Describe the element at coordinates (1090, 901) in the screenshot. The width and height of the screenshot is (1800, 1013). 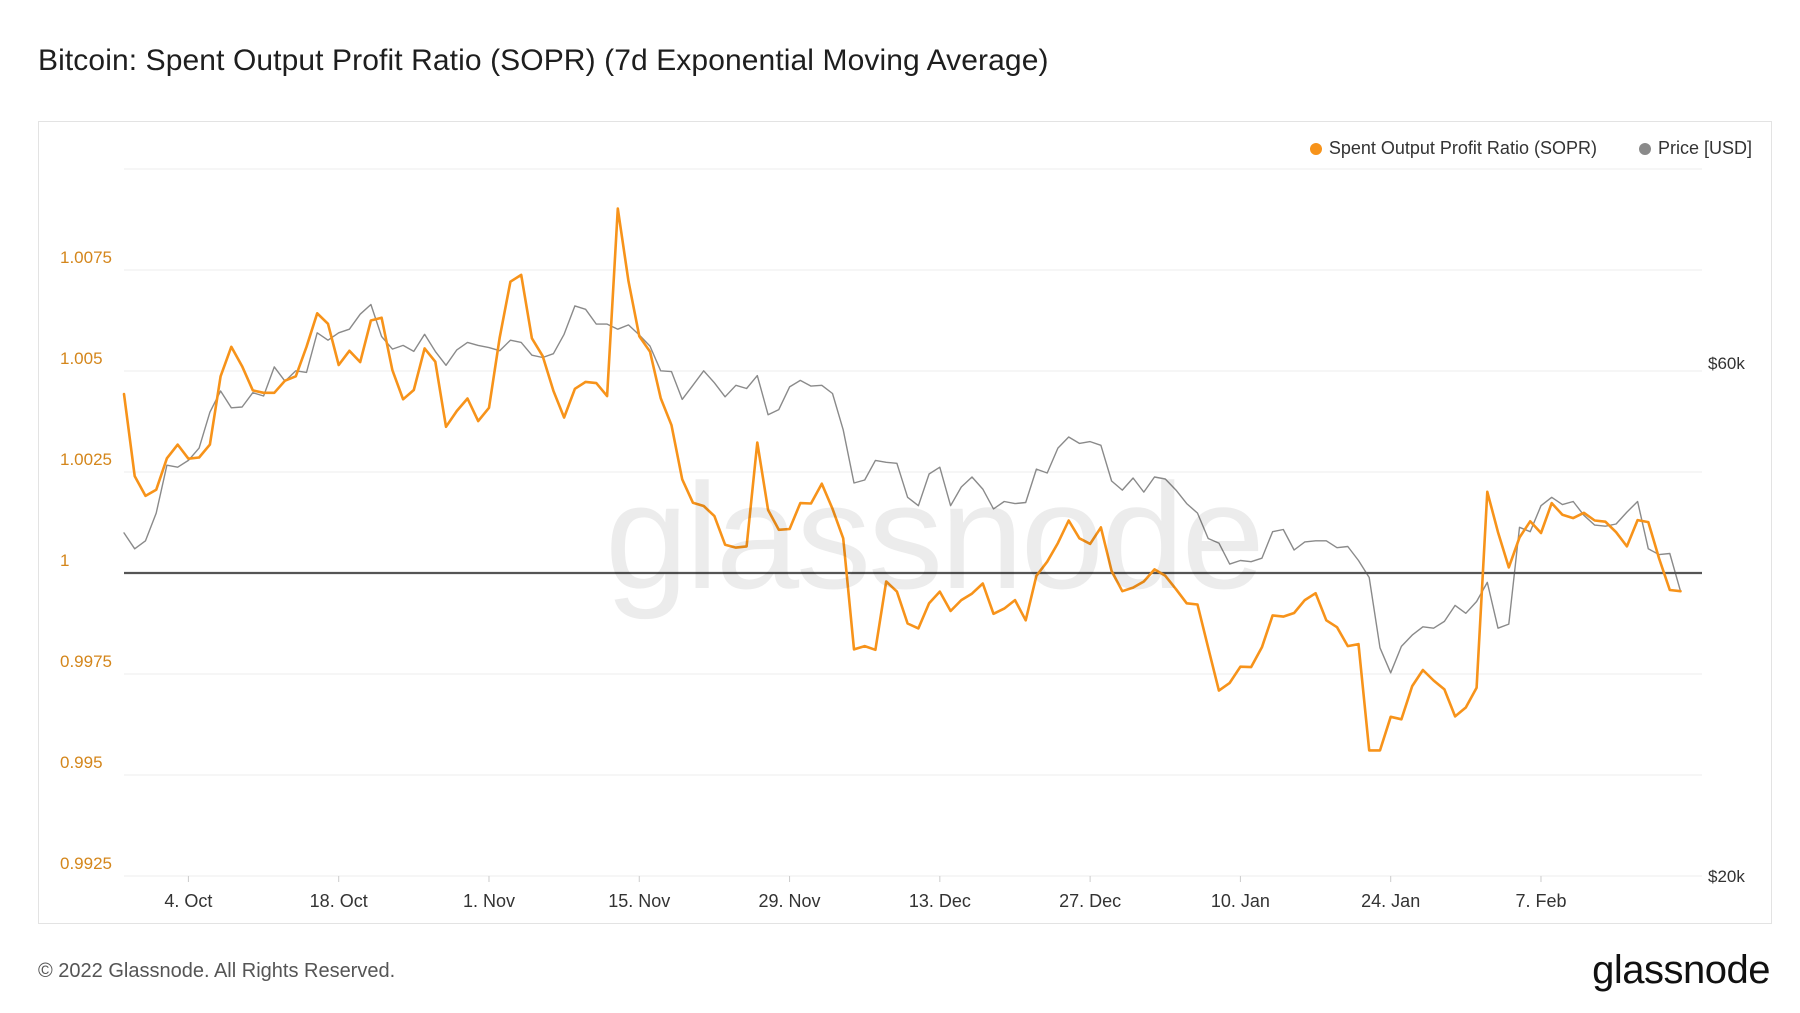
I see `x-tick-label-6: 27. Dec` at that location.